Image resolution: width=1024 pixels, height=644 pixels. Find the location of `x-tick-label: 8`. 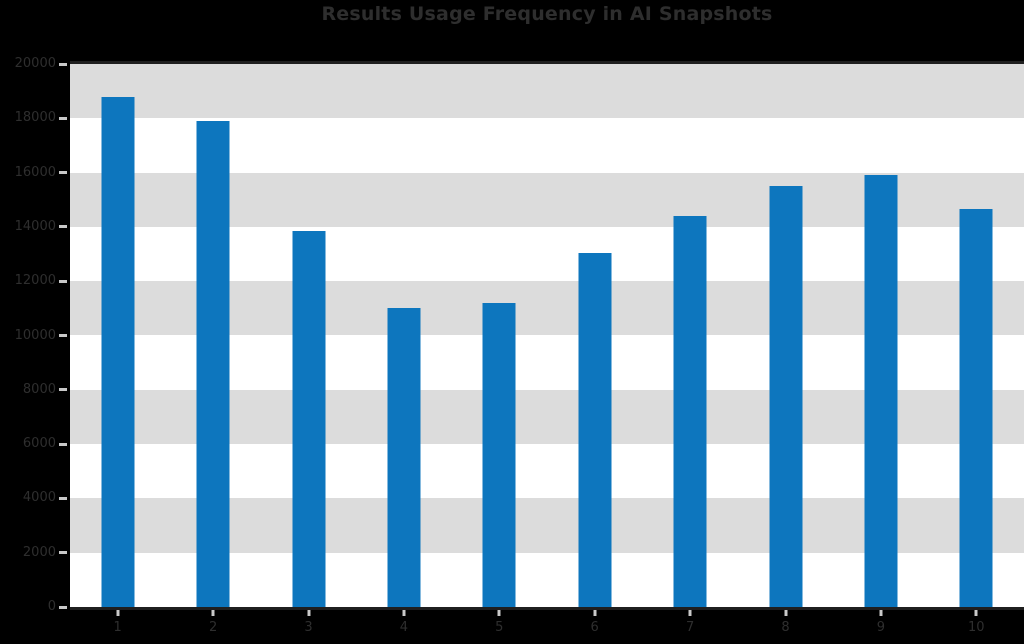

x-tick-label: 8 is located at coordinates (785, 627).